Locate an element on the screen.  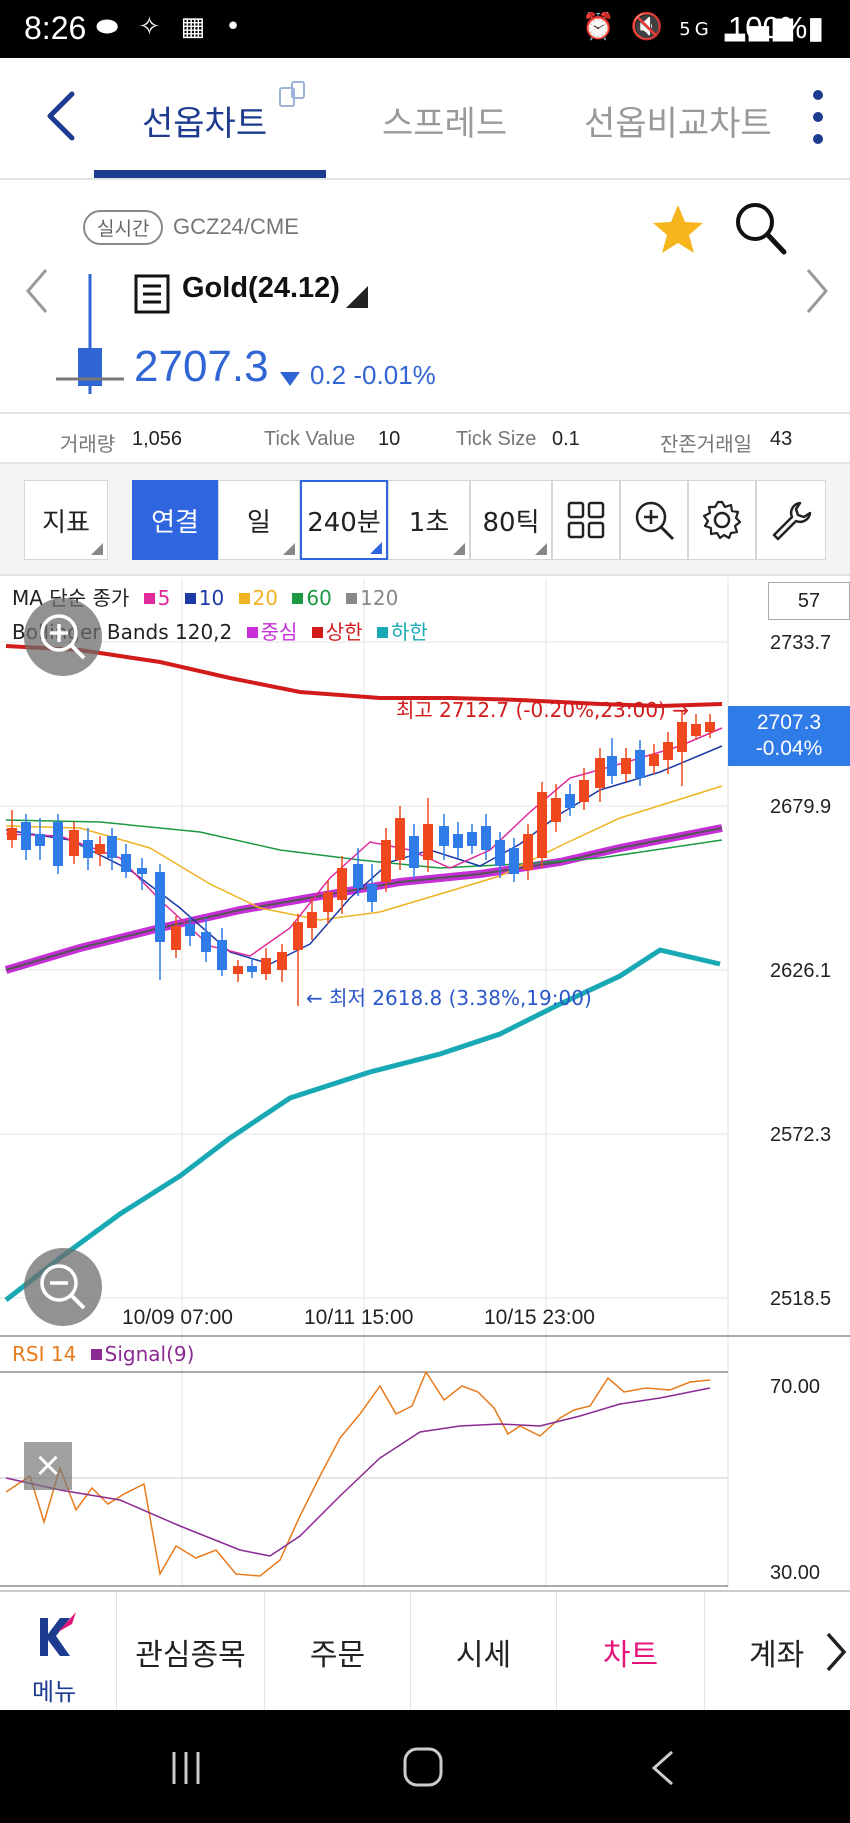
nav-watchlist: 관심종목 is located at coordinates (190, 1652).